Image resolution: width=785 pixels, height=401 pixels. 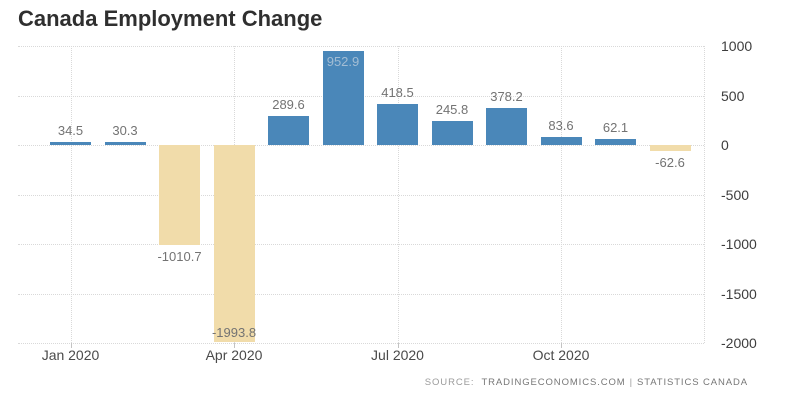 I want to click on bar-nov-2020, so click(x=615, y=141).